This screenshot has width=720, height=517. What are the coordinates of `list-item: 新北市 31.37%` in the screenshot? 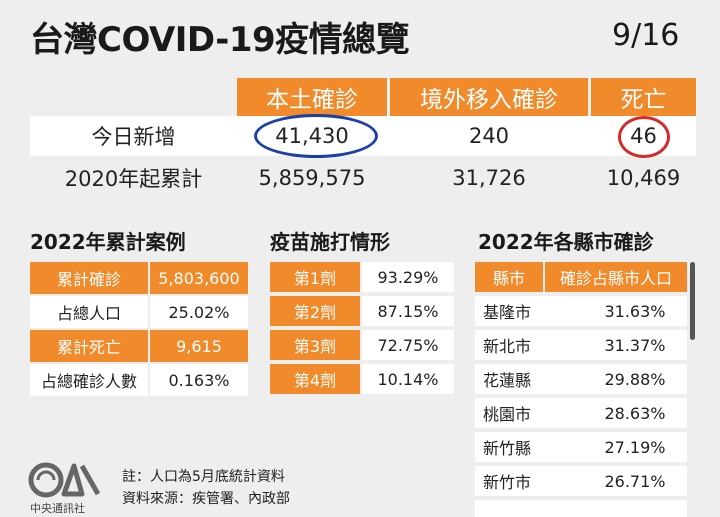 It's located at (581, 345).